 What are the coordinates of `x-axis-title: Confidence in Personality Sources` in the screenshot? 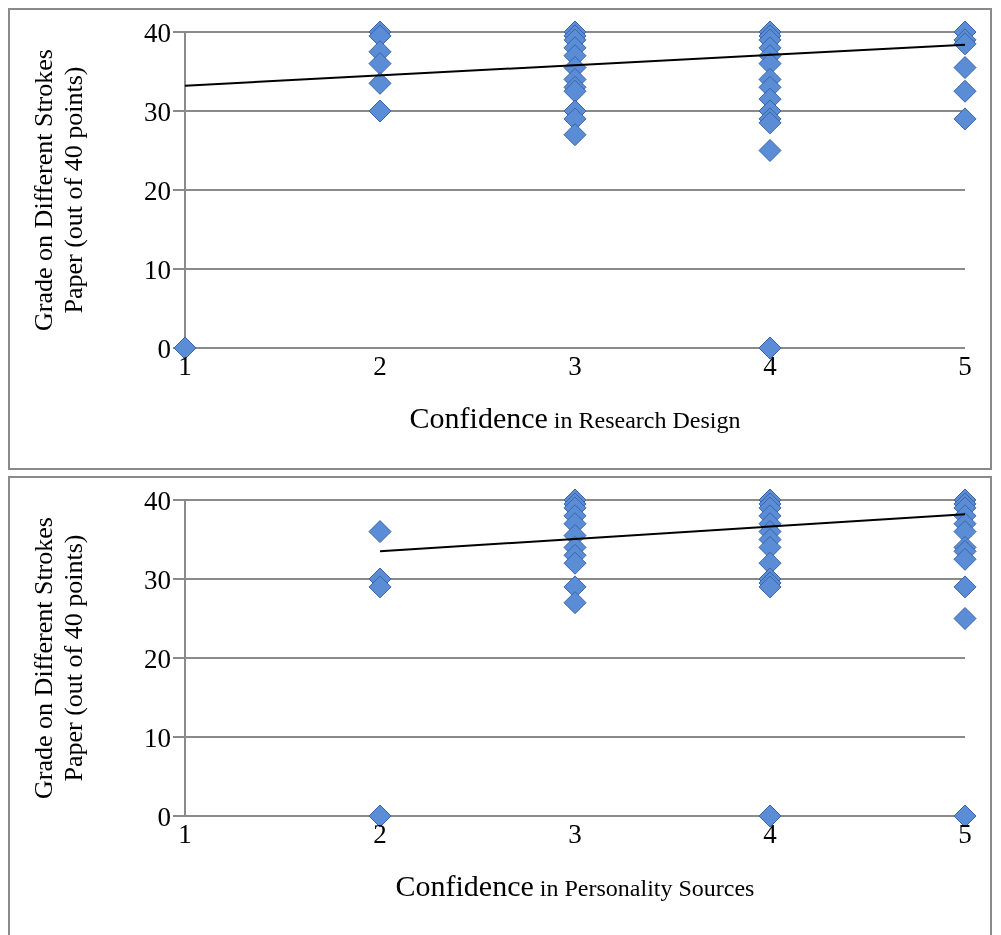 It's located at (575, 885).